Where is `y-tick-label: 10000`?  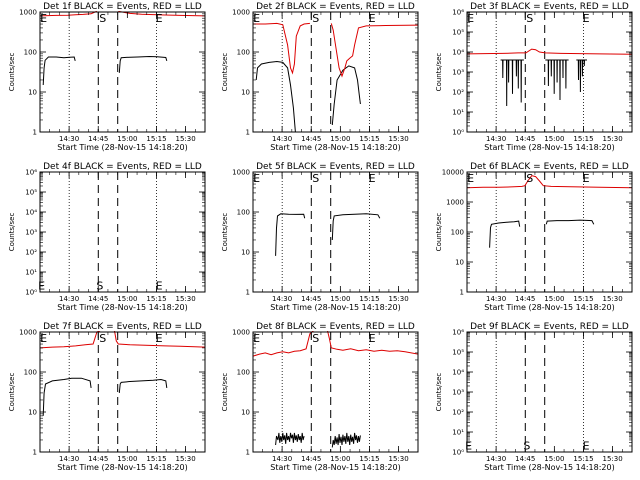
y-tick-label: 10000 is located at coordinates (453, 173).